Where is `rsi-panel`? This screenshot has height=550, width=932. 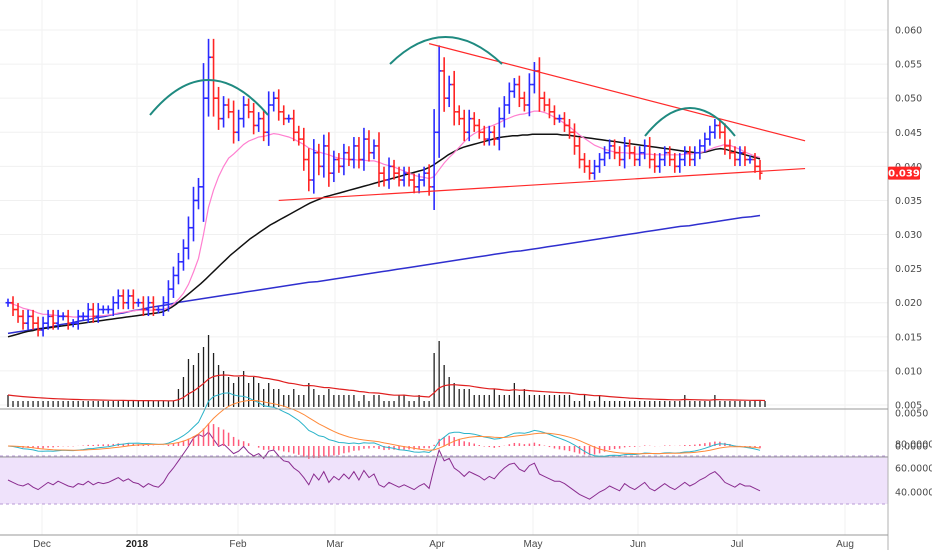
rsi-panel is located at coordinates (444, 468).